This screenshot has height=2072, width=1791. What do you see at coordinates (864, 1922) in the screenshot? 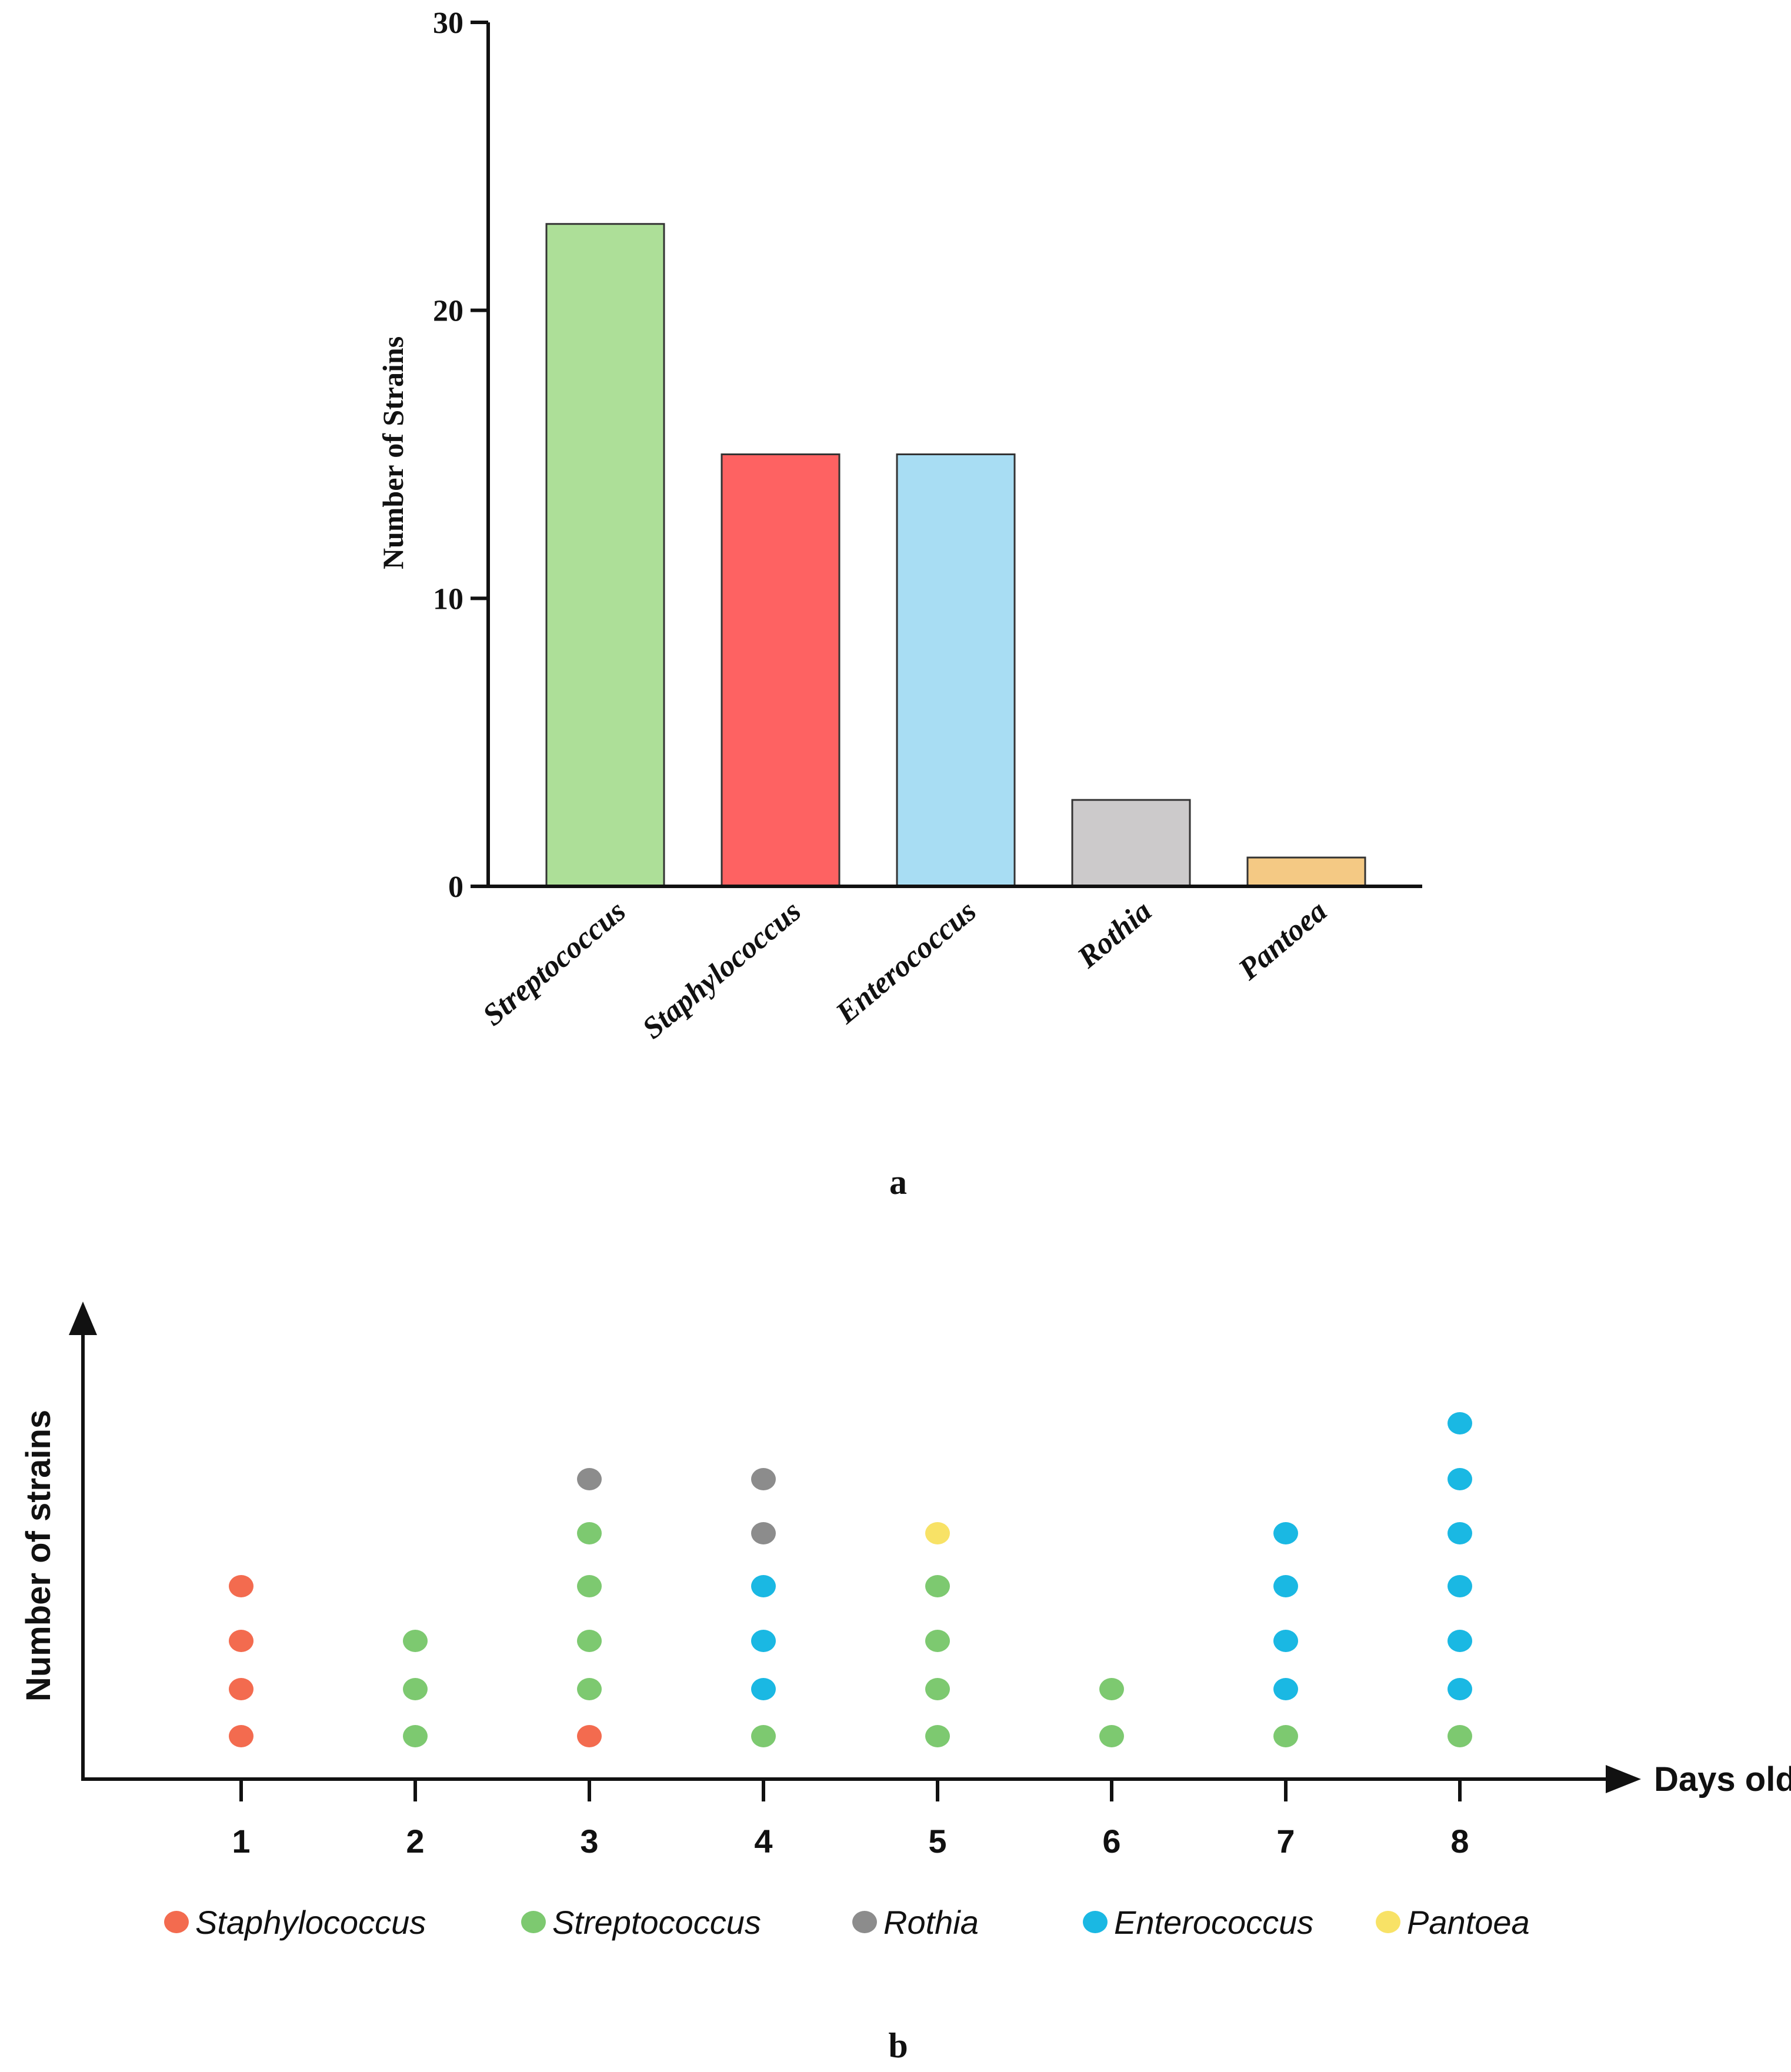
I see `legend-marker-rothia` at bounding box center [864, 1922].